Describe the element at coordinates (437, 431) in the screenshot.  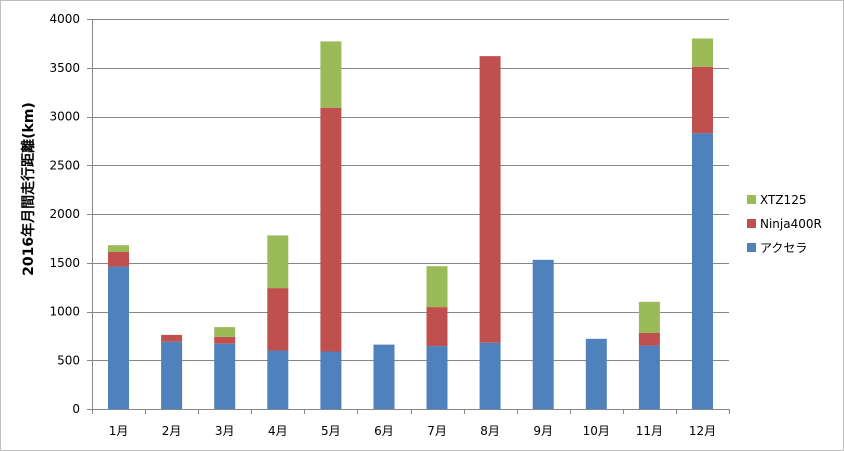
I see `x-tick-label: 7月` at that location.